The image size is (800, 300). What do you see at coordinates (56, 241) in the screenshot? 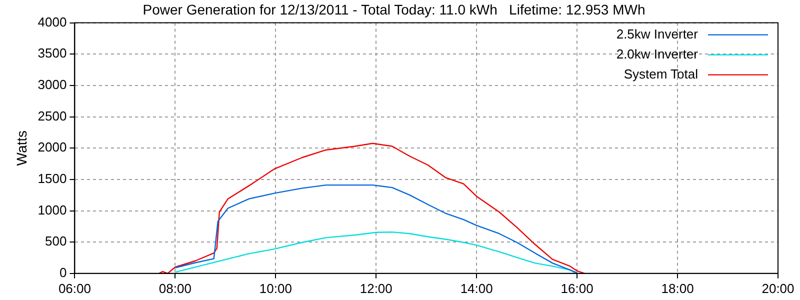
I see `y-tick-label: 500` at bounding box center [56, 241].